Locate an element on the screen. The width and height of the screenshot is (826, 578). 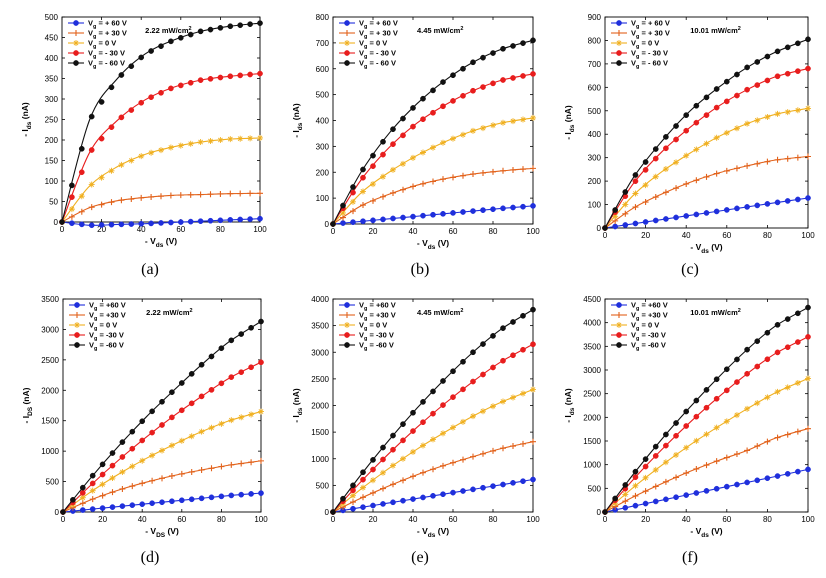
panel-c-xlabel: - Vds (V) is located at coordinates (706, 248).